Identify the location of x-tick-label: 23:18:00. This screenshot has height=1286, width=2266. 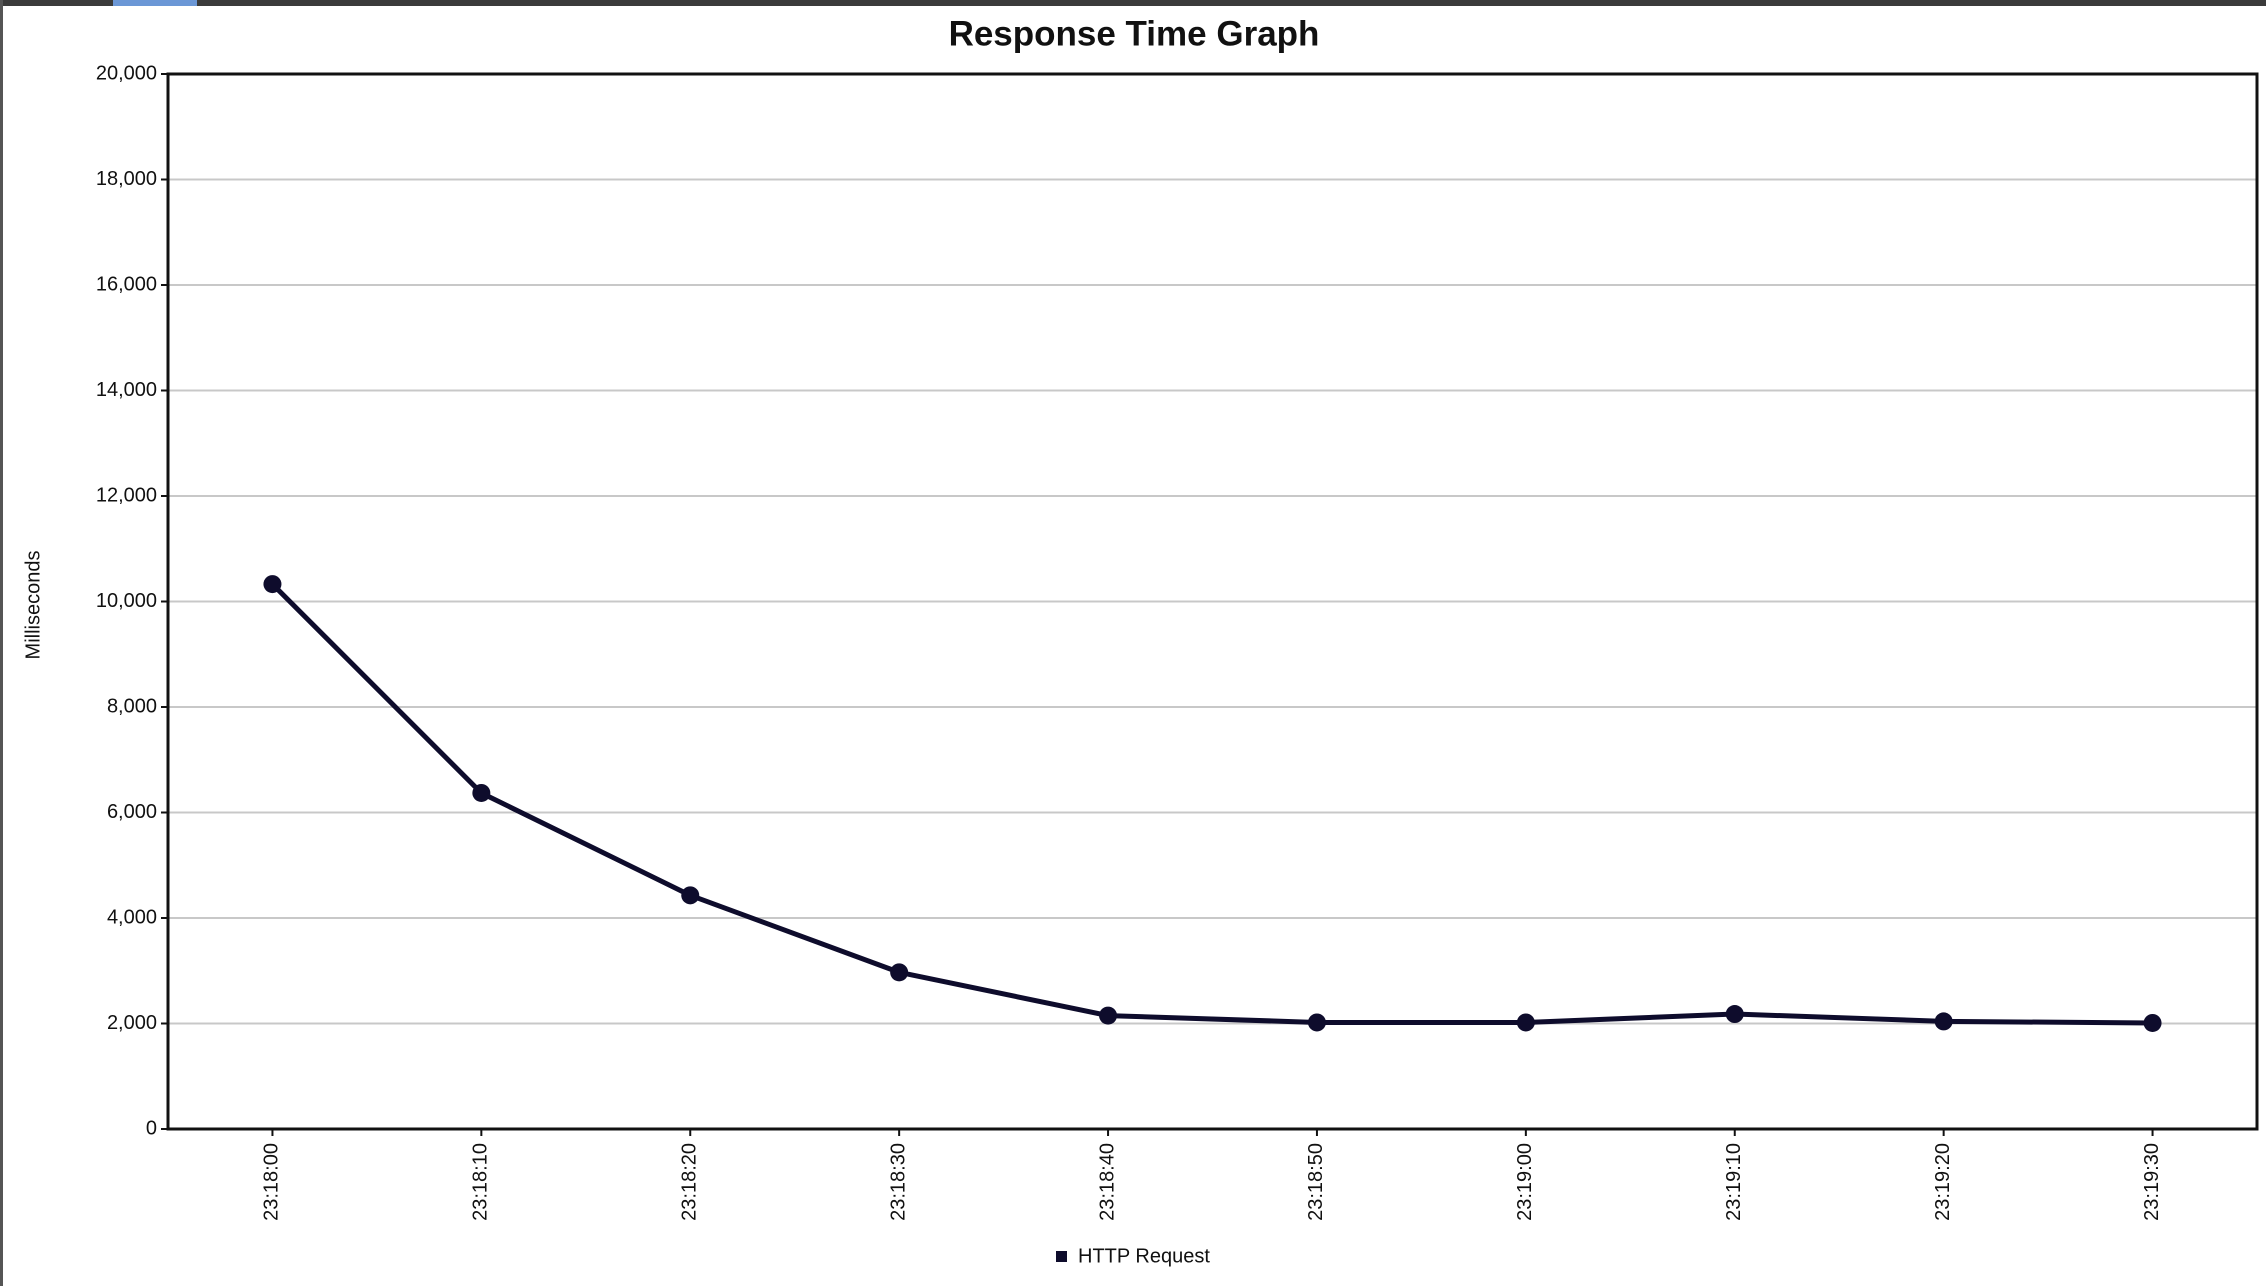
(272, 1182).